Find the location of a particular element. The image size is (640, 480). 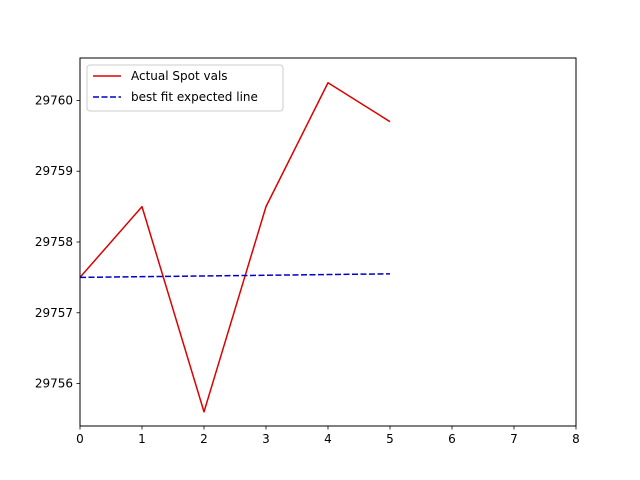

x-tick-label: 5 is located at coordinates (390, 439).